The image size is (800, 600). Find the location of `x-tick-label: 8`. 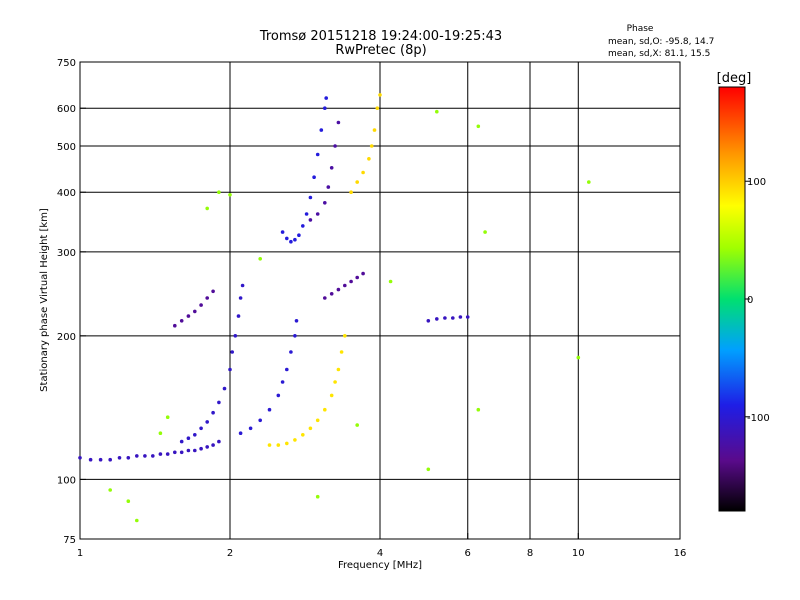

x-tick-label: 8 is located at coordinates (530, 553).